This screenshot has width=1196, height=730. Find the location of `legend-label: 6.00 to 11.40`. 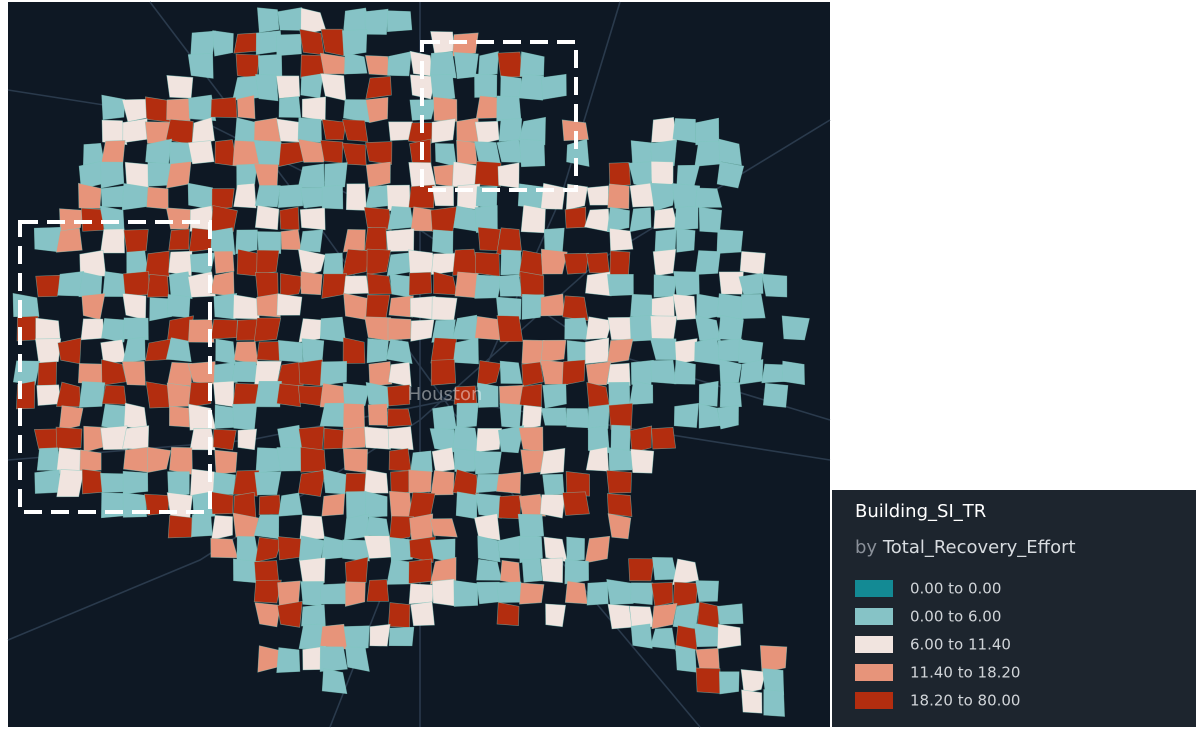

legend-label: 6.00 to 11.40 is located at coordinates (960, 645).